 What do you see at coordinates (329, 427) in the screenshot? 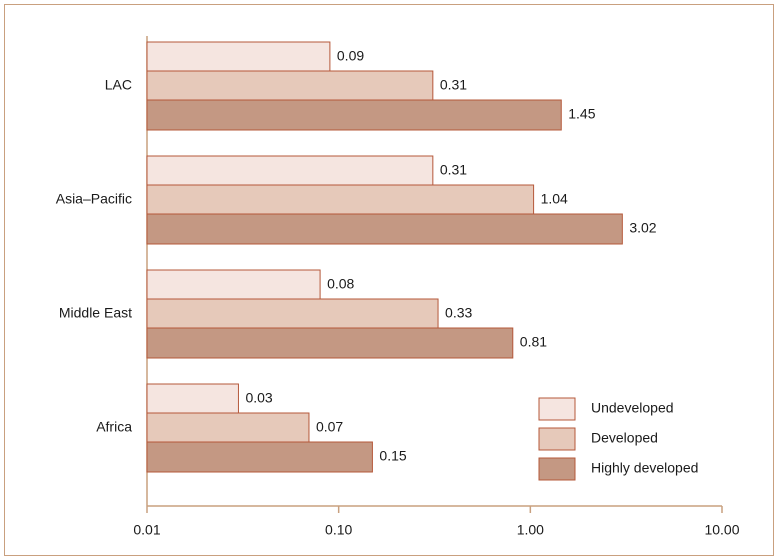
I see `bar-value-label: 0.07` at bounding box center [329, 427].